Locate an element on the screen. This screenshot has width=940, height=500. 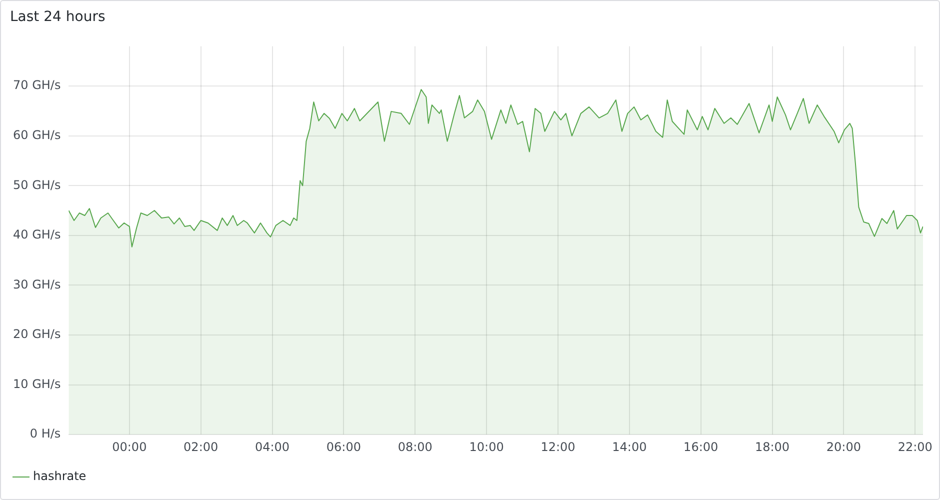
y-tick-label: 20 GH/s is located at coordinates (37, 334).